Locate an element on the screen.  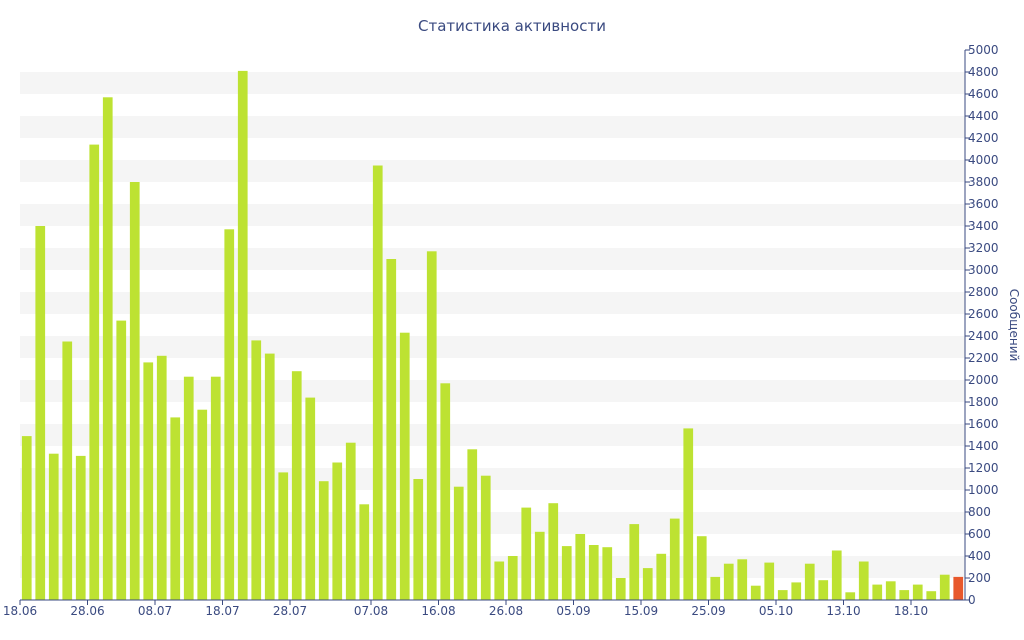
x-tick-label: 18.07 is located at coordinates (222, 611).